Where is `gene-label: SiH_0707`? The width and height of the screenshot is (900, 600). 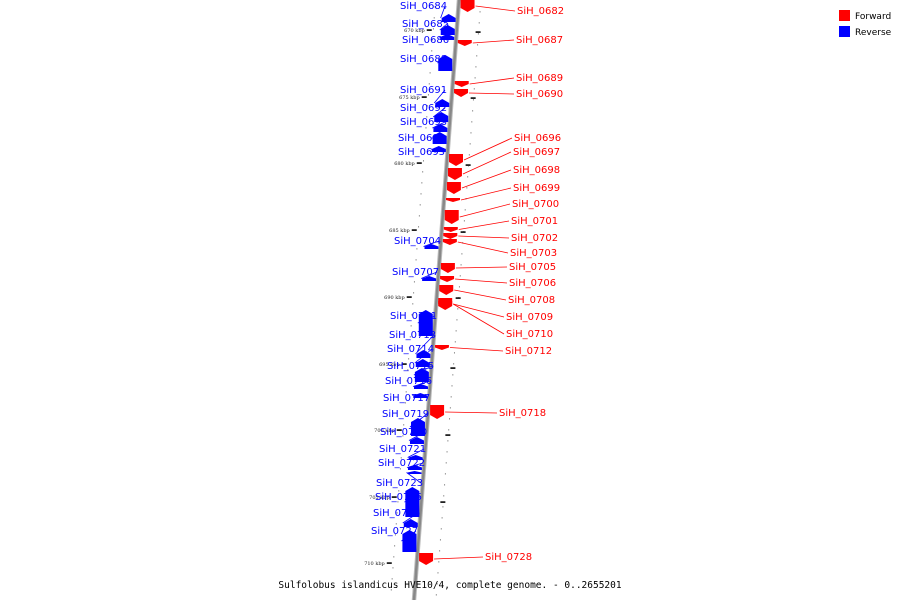 gene-label: SiH_0707 is located at coordinates (415, 272).